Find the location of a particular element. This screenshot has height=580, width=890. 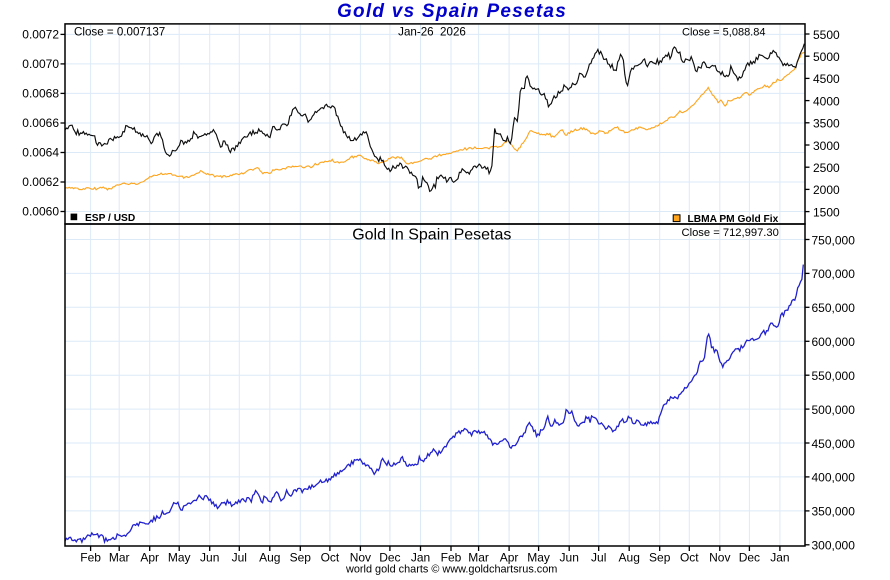

svg-text: 3000 is located at coordinates (826, 146).